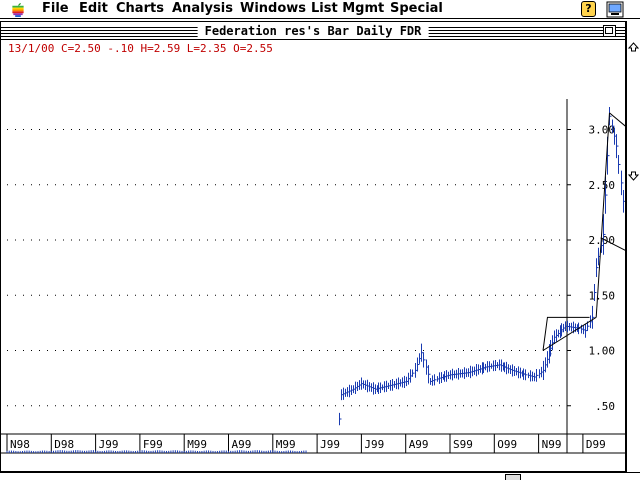 This screenshot has width=640, height=480. What do you see at coordinates (583, 231) in the screenshot?
I see `trendlines` at bounding box center [583, 231].